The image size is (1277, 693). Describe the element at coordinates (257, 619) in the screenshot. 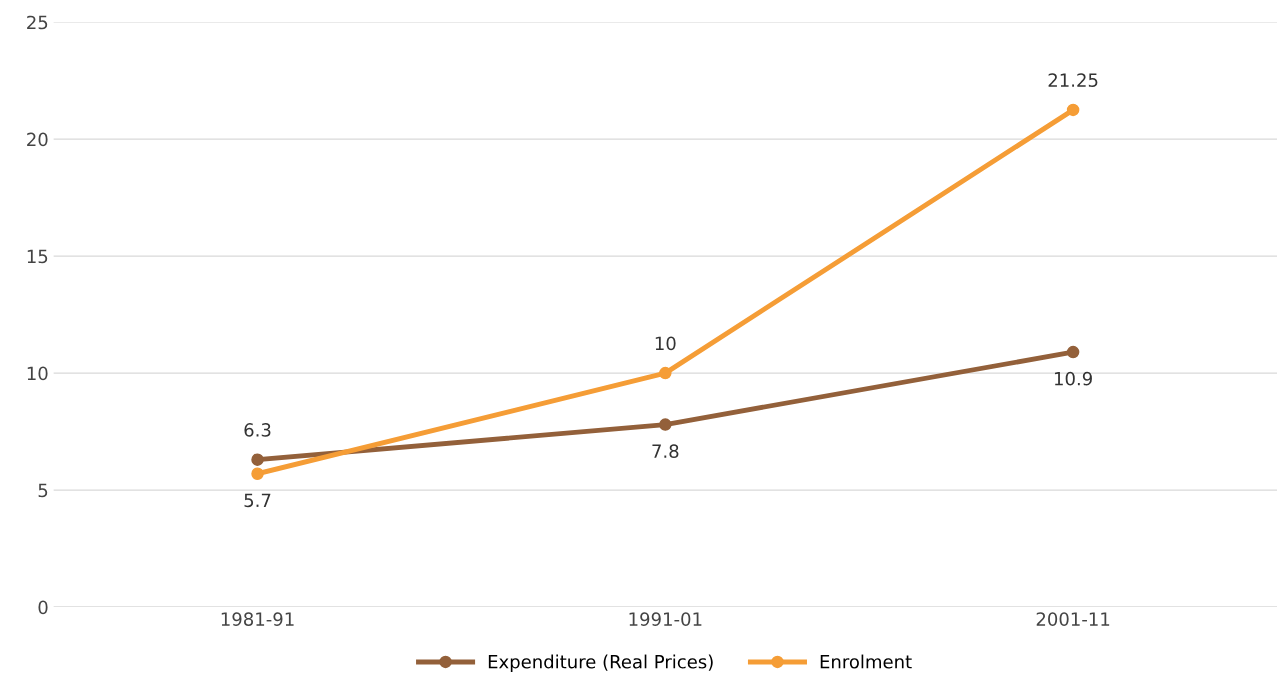

I see `x-tick-label: 1981-91` at that location.